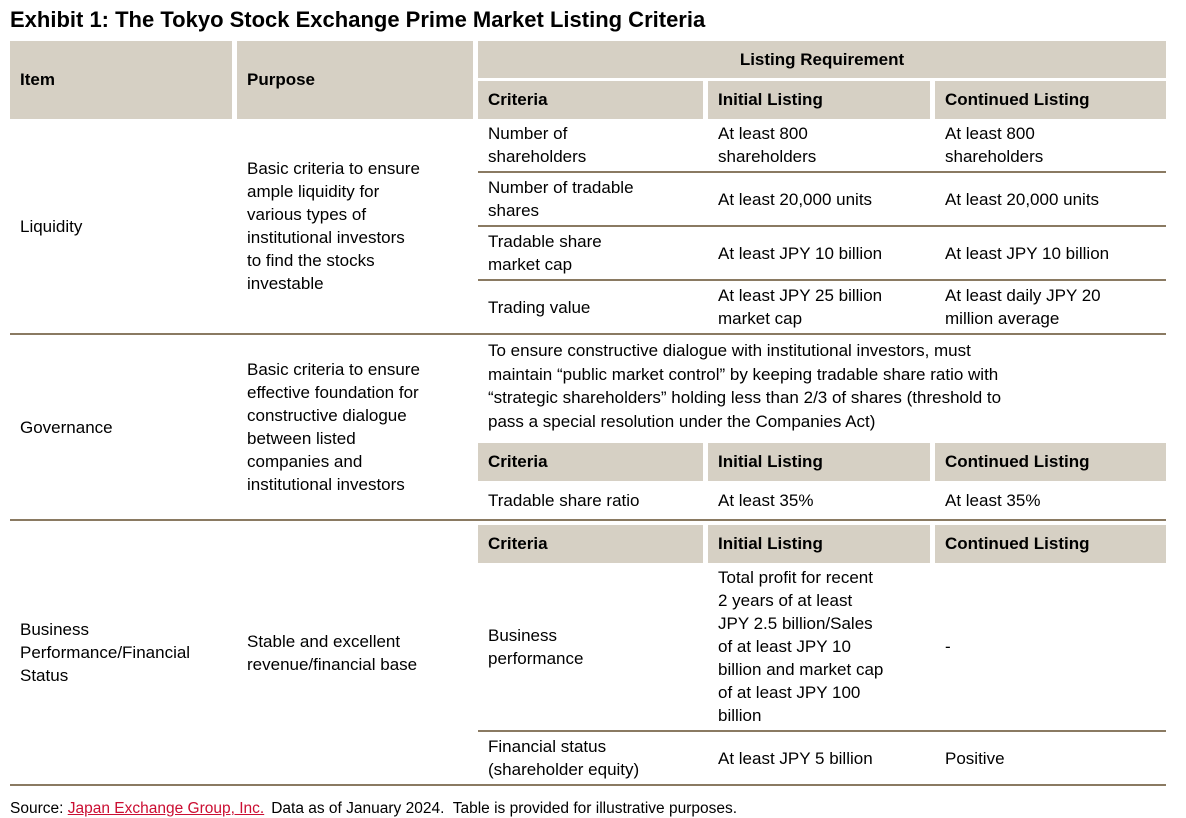  I want to click on item-label-liquidity: Liquidity, so click(51, 226).